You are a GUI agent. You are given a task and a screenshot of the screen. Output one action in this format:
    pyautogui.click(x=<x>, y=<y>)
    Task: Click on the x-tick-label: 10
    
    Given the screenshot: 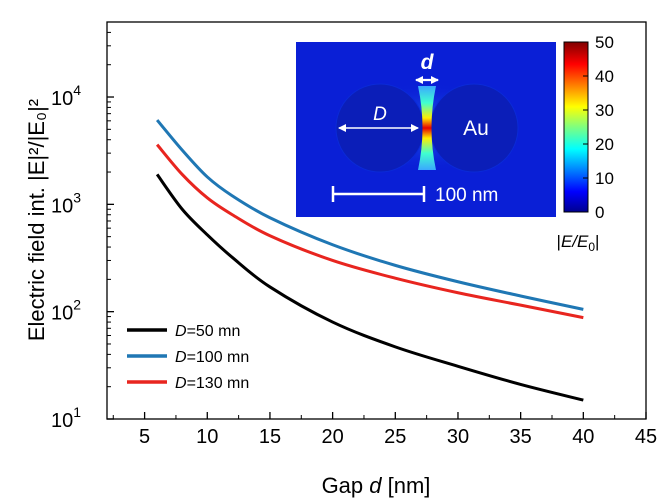 What is the action you would take?
    pyautogui.click(x=207, y=437)
    